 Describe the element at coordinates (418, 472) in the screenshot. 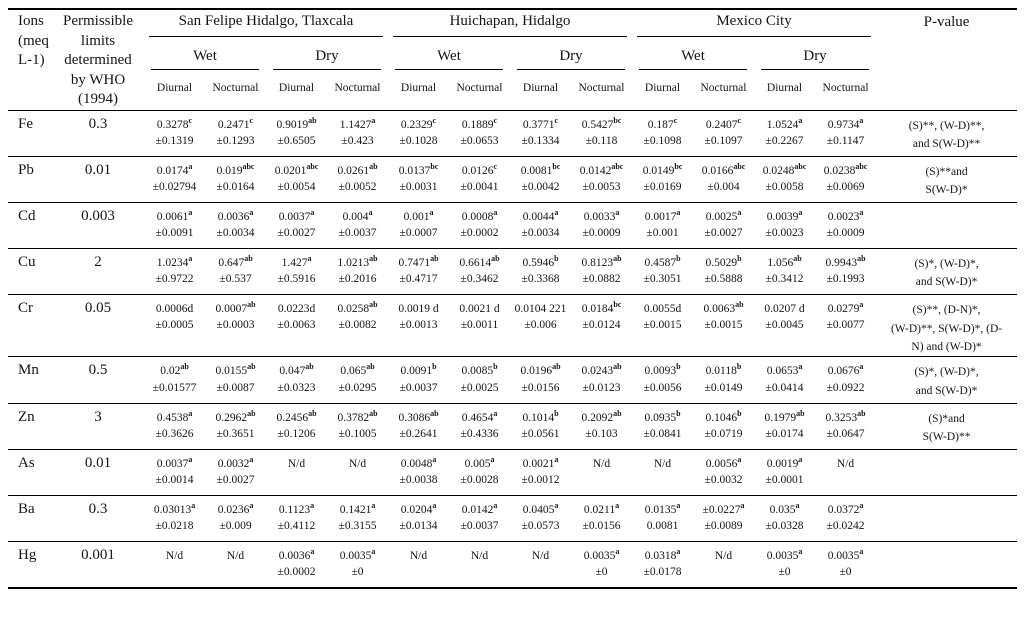

I see `measurement-cell: 0.0048a ±0.0038` at that location.